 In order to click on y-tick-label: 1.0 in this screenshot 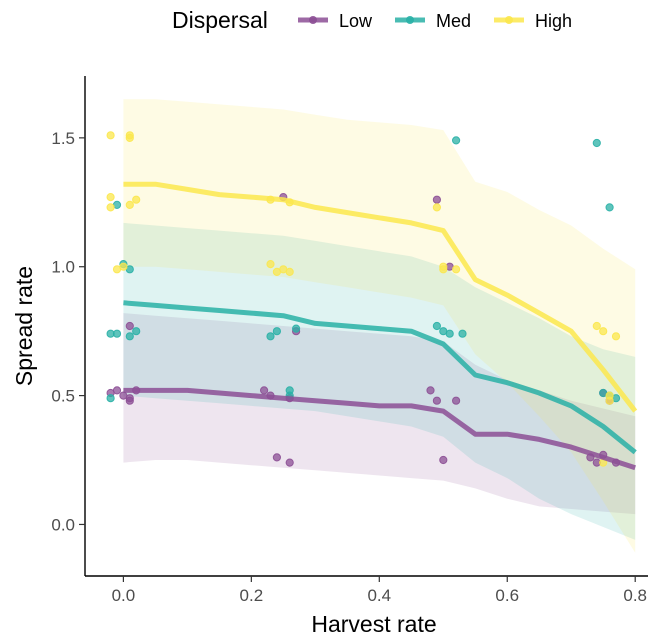, I will do `click(63, 267)`.